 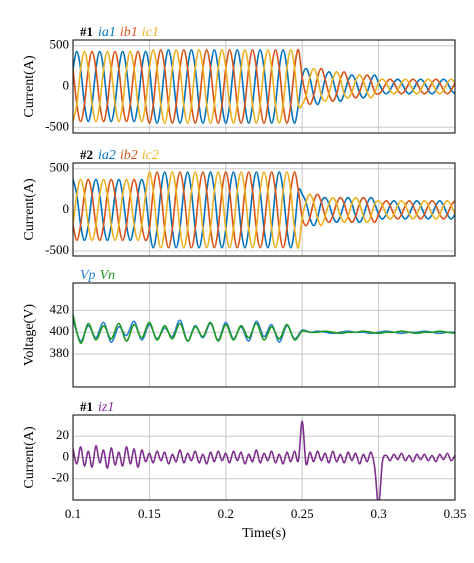 What do you see at coordinates (107, 32) in the screenshot?
I see `legend-entry: ia1` at bounding box center [107, 32].